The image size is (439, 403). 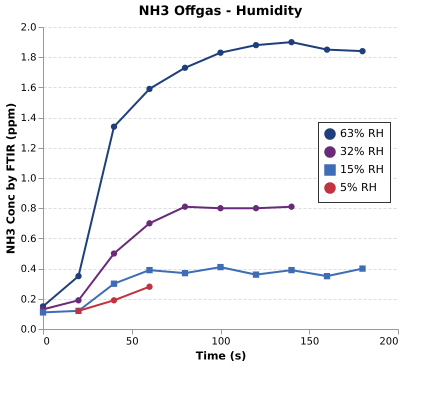 I want to click on legend-label: 32% RH, so click(x=362, y=151).